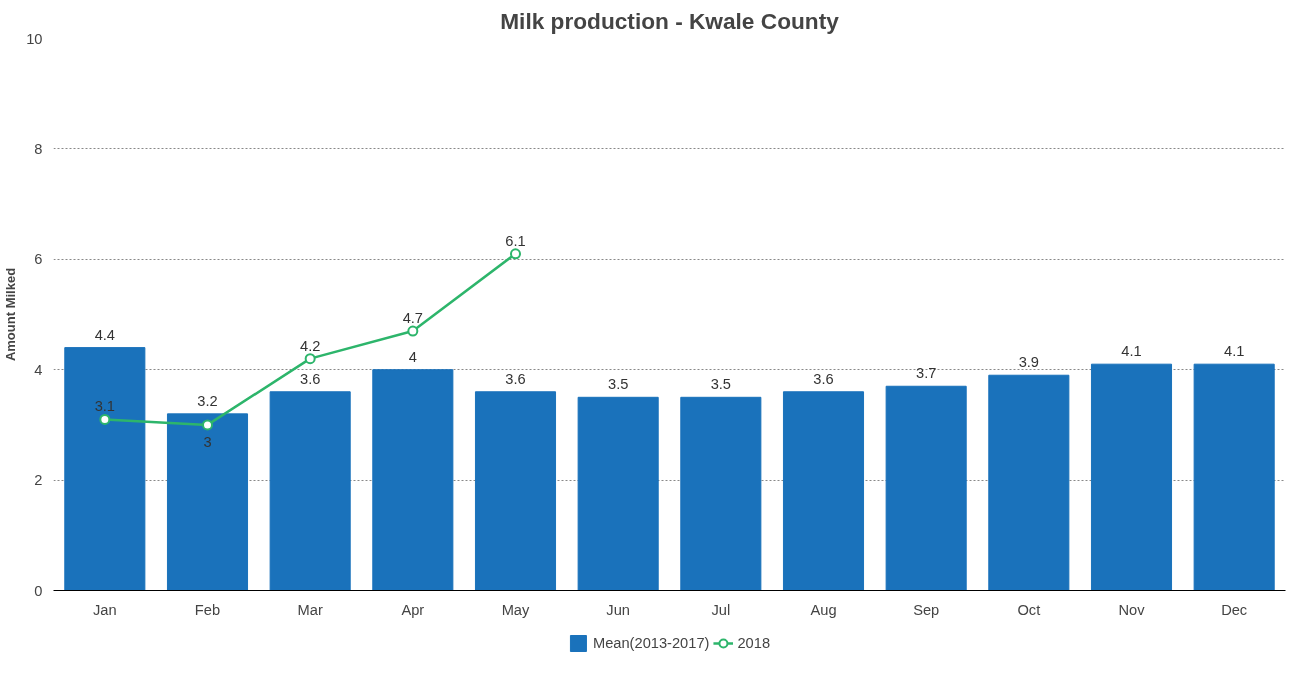 This screenshot has height=686, width=1303. What do you see at coordinates (412, 356) in the screenshot?
I see `data-label: 4` at bounding box center [412, 356].